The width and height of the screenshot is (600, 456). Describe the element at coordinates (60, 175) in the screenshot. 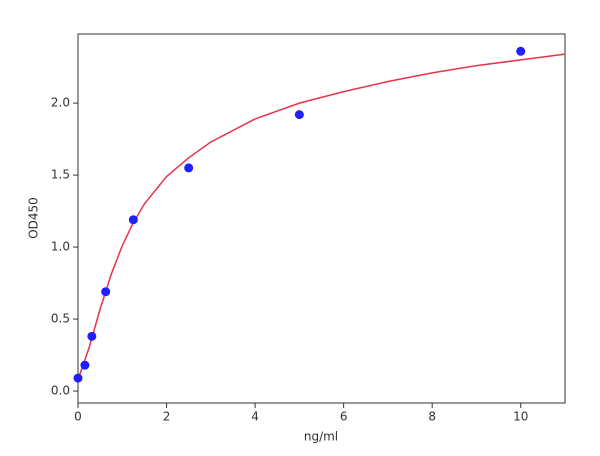

I see `y-tick-label: 1.5` at that location.